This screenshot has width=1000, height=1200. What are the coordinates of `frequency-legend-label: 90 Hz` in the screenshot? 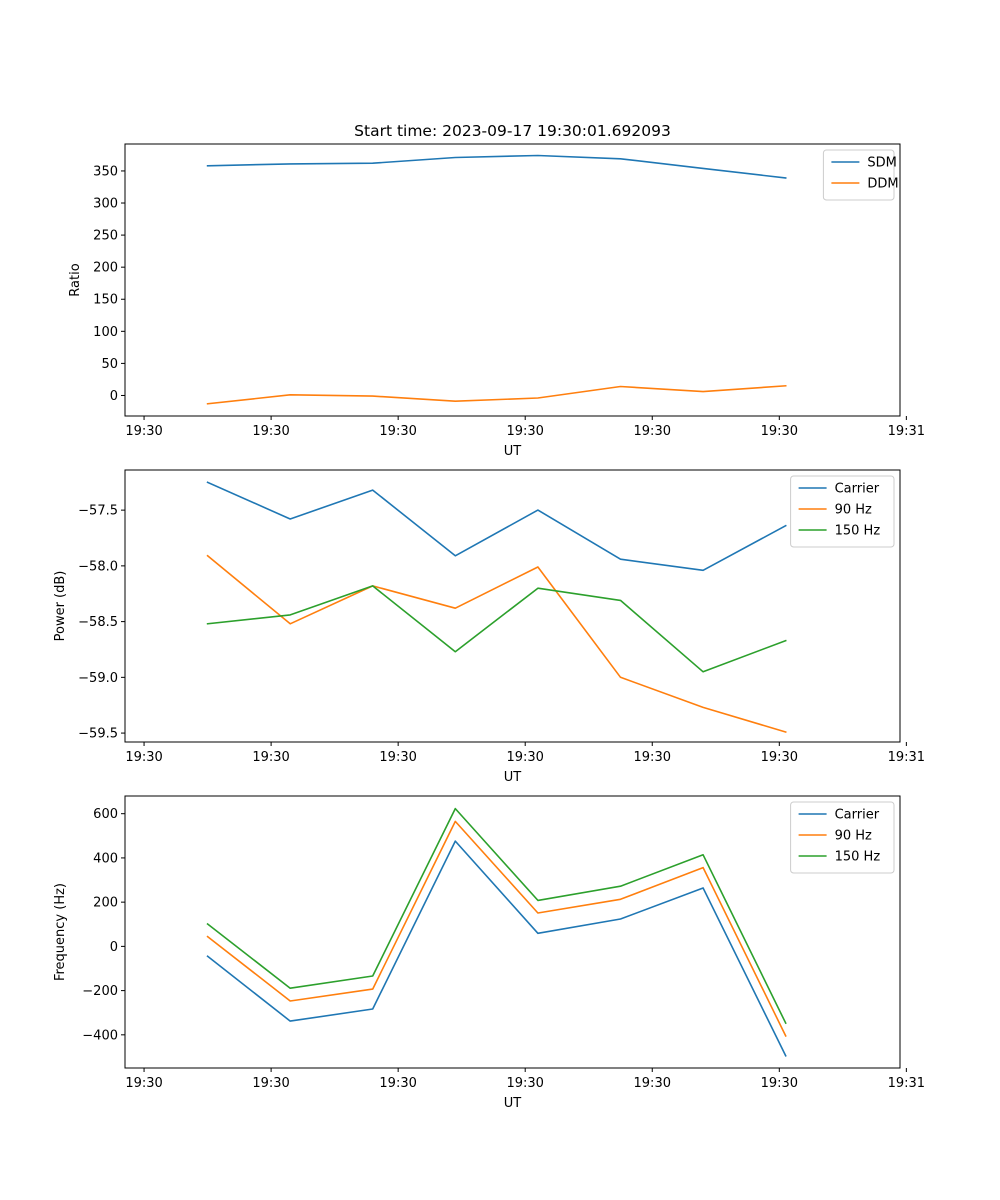 It's located at (853, 836).